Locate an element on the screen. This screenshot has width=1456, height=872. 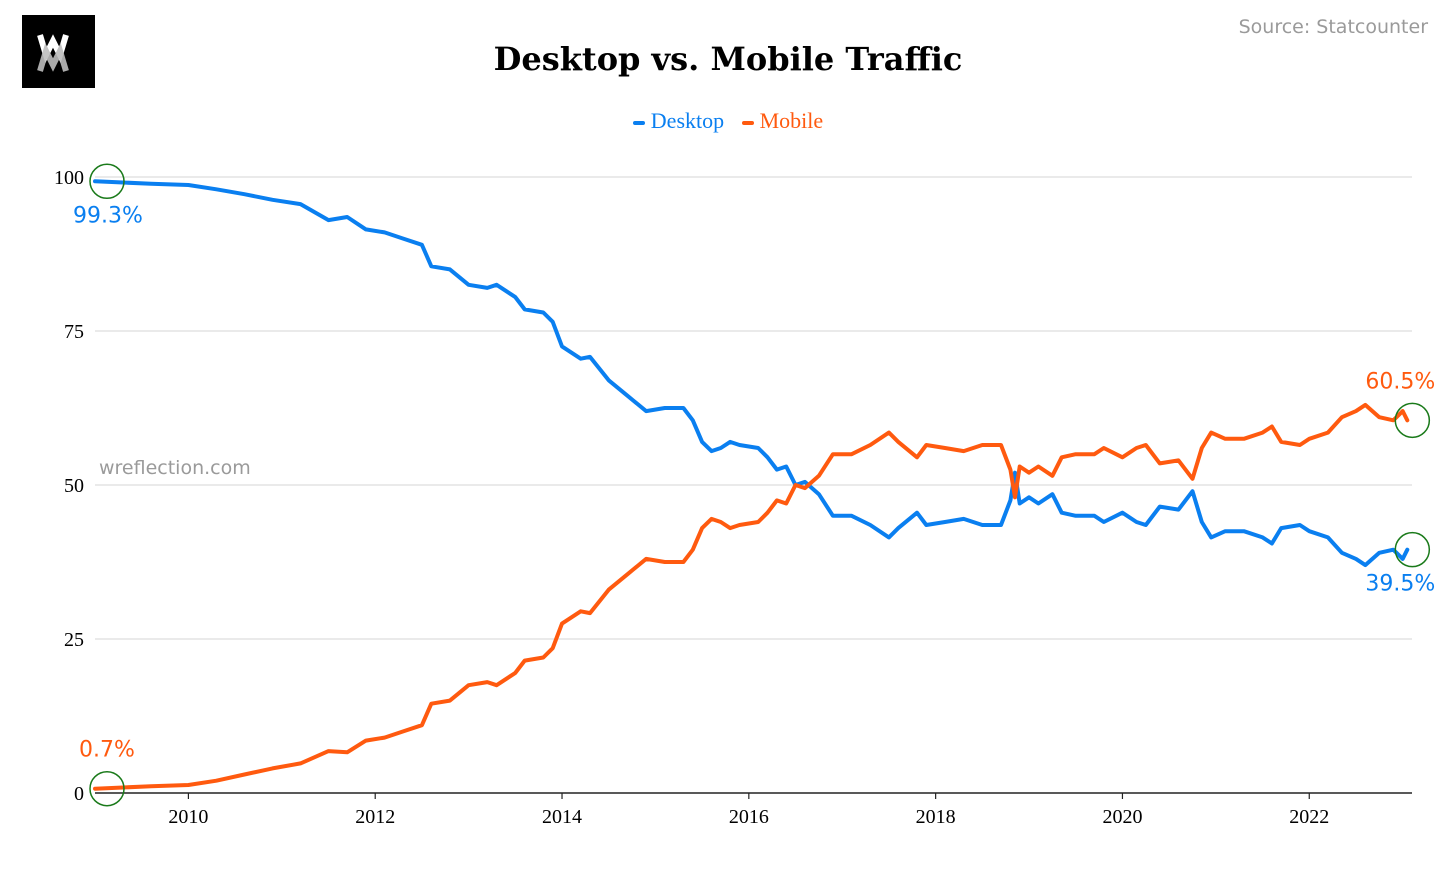
source-label: Source: Statcounter is located at coordinates (1333, 27).